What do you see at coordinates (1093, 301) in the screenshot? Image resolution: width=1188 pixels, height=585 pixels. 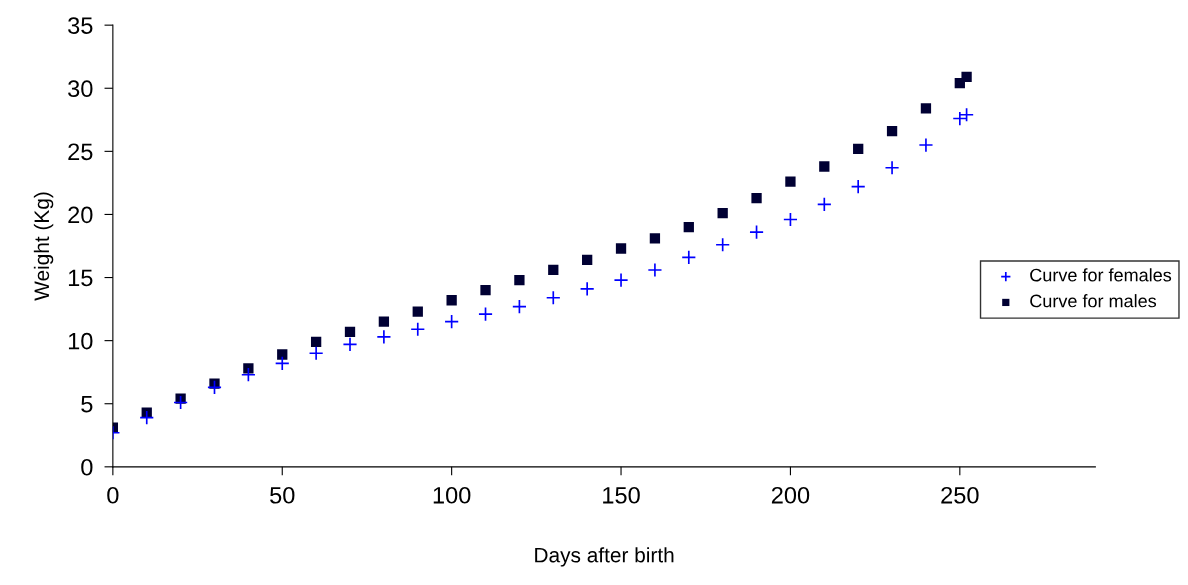 I see `legend-label: Curve for males` at bounding box center [1093, 301].